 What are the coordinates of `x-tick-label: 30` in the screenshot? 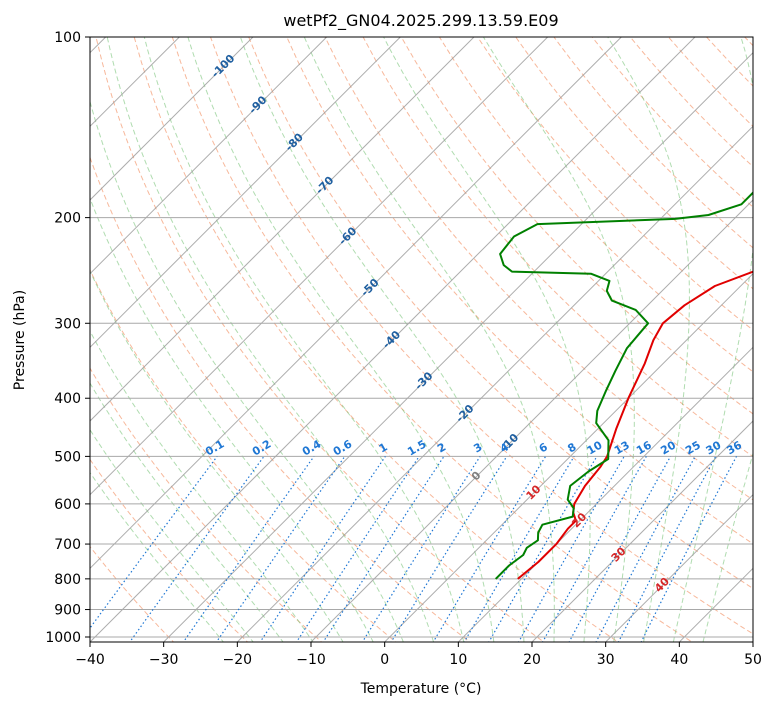 It's located at (606, 660).